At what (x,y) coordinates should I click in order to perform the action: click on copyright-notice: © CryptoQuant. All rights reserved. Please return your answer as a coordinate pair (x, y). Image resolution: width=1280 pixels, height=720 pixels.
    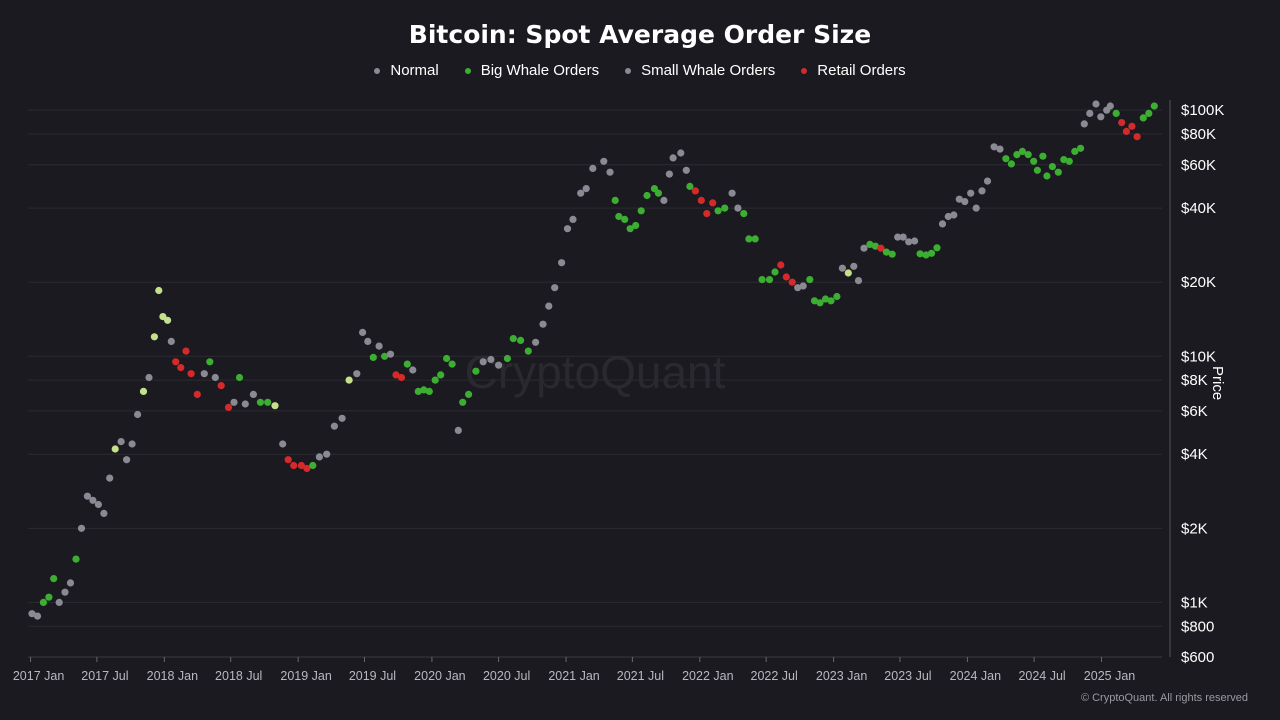
    Looking at the image, I should click on (1164, 698).